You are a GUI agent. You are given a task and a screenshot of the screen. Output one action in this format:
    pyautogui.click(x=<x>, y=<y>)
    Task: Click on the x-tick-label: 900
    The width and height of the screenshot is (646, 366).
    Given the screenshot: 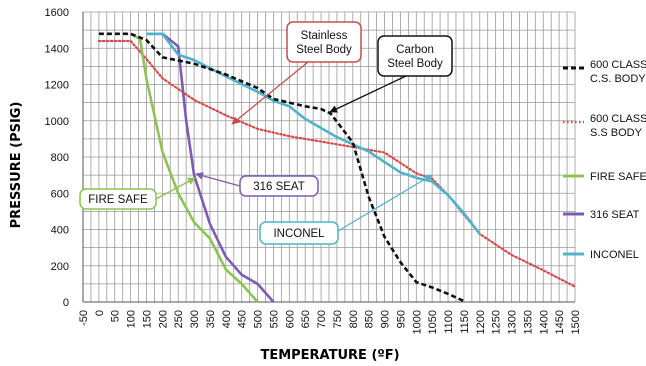 What is the action you would take?
    pyautogui.click(x=386, y=319)
    